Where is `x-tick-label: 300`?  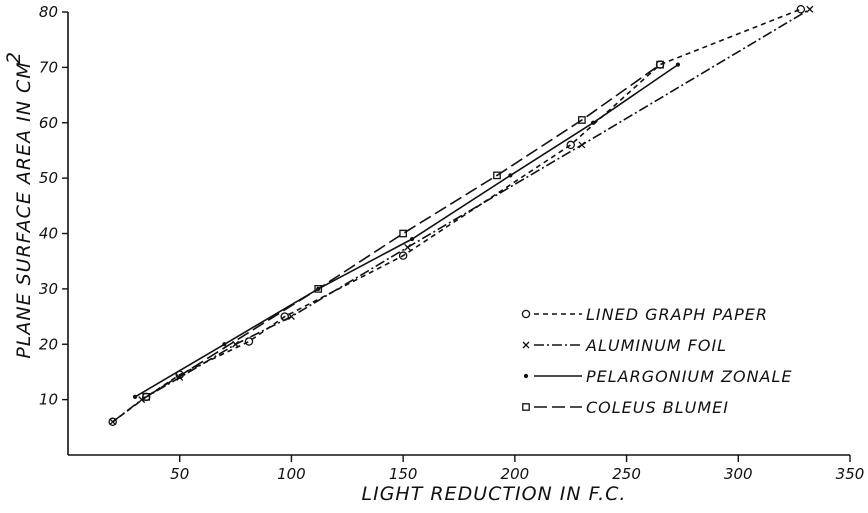 x-tick-label: 300 is located at coordinates (738, 474).